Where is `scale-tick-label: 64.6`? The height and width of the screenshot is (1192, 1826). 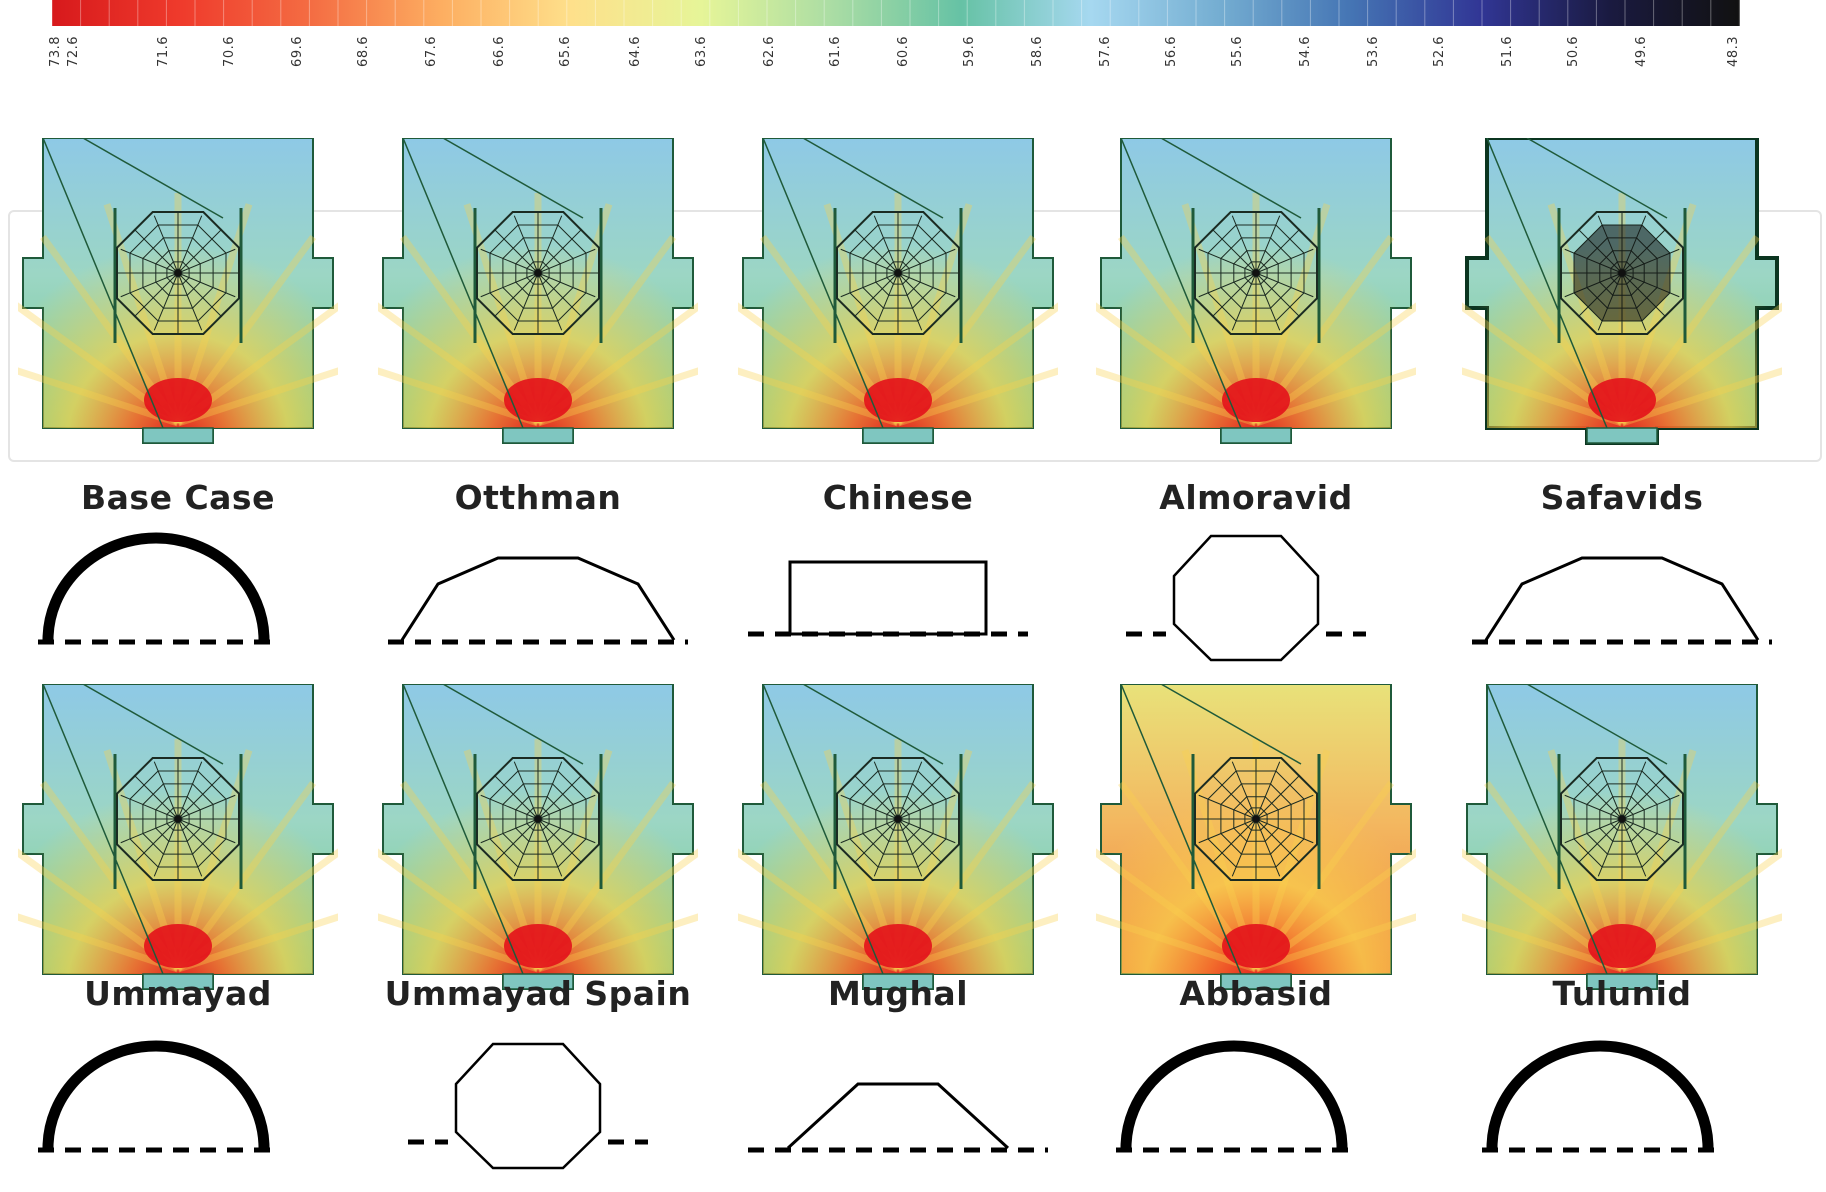
scale-tick-label: 64.6 is located at coordinates (635, 51).